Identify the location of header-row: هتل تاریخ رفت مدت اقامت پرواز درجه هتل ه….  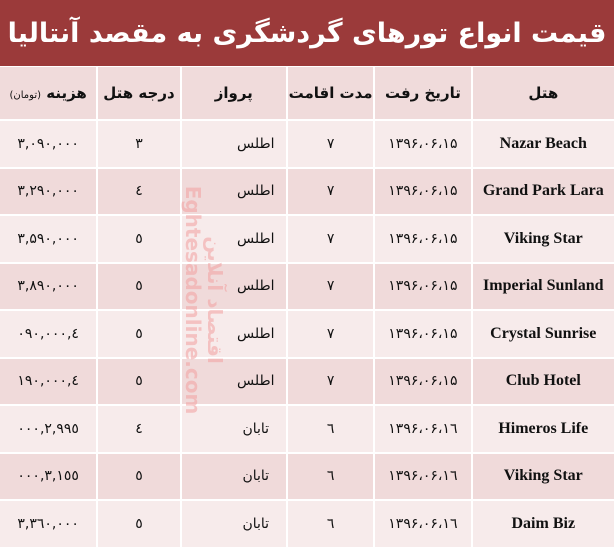
(307, 93).